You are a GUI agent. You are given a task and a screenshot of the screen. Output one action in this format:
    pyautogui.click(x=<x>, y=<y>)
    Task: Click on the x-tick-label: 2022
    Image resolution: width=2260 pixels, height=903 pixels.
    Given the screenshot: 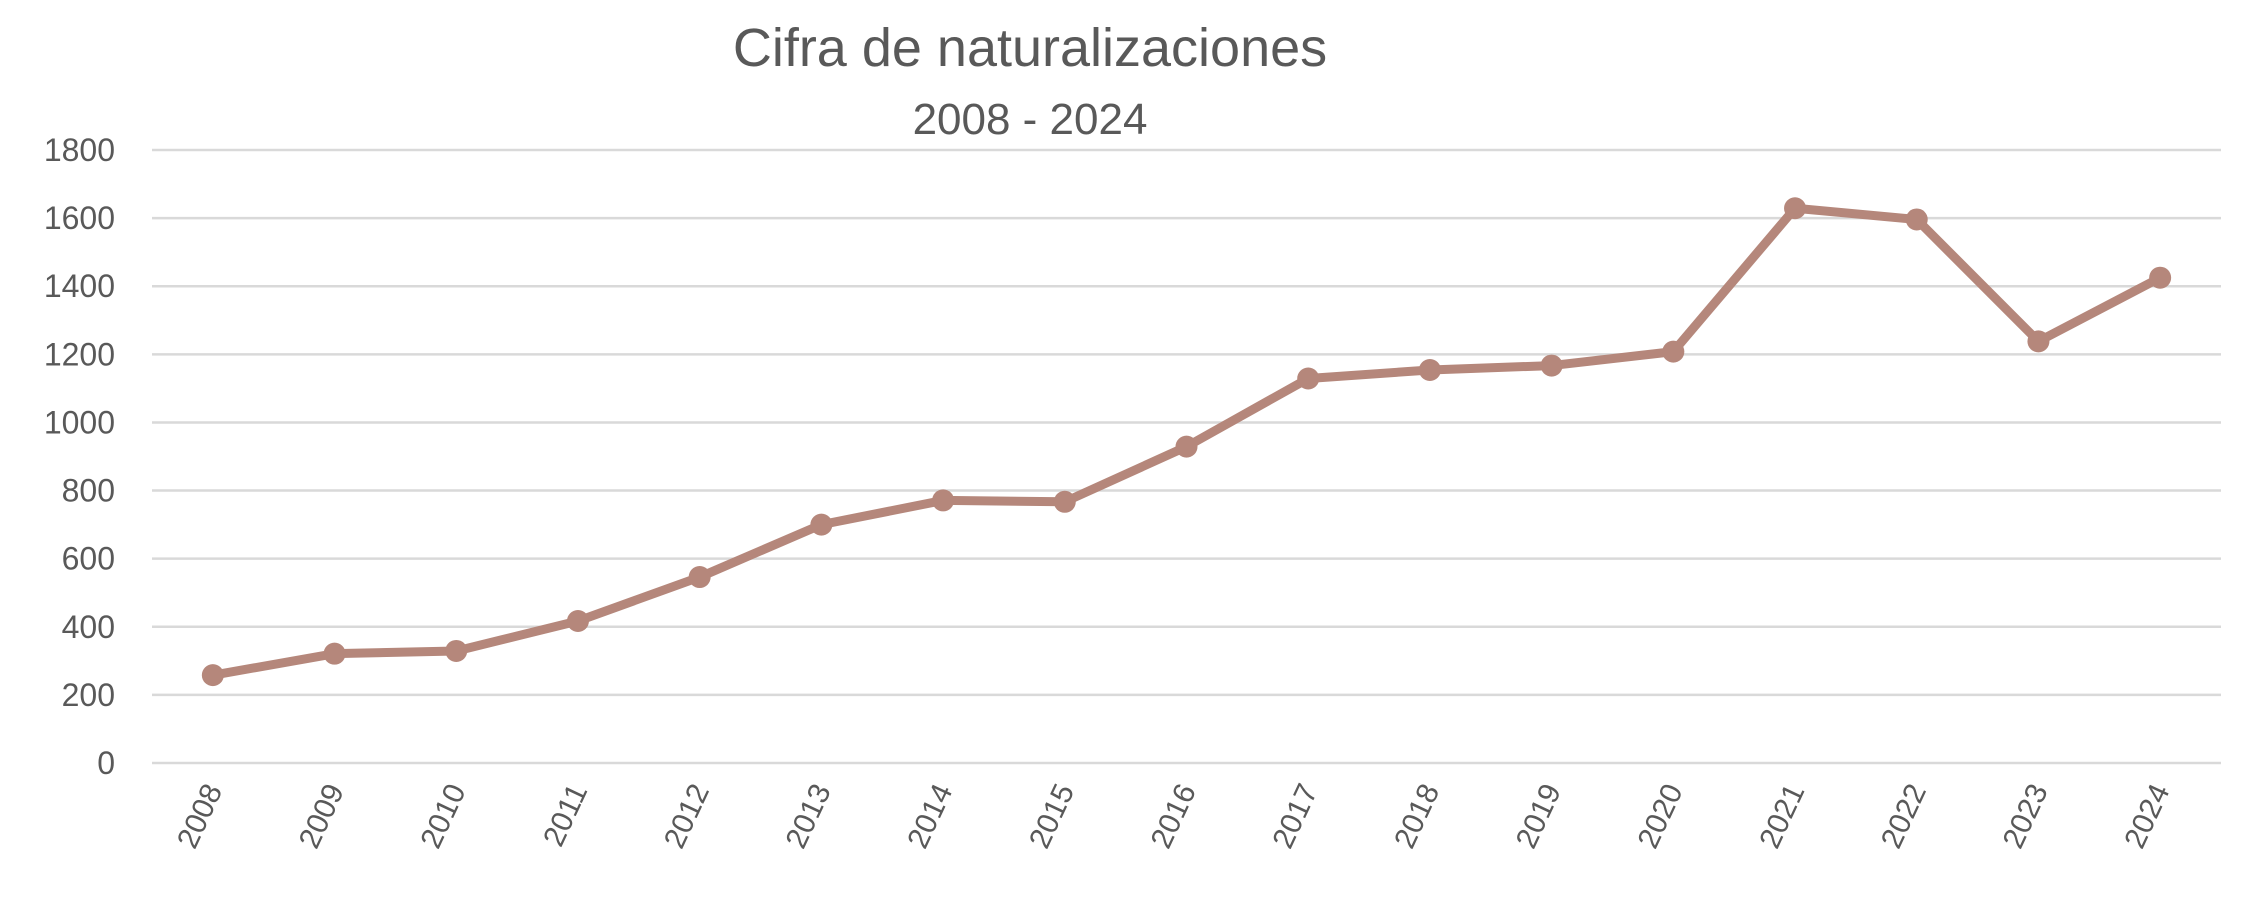 What is the action you would take?
    pyautogui.click(x=1904, y=816)
    